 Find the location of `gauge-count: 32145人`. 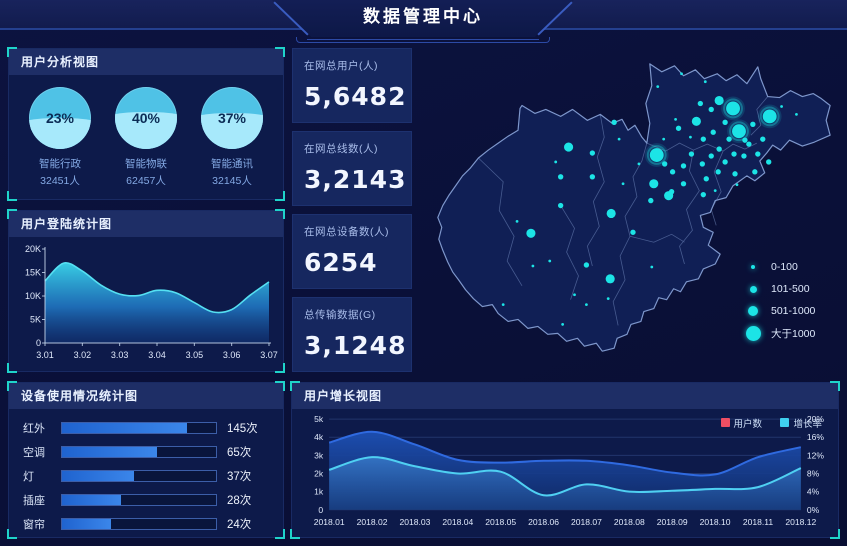

gauge-count: 32145人 is located at coordinates (232, 181).